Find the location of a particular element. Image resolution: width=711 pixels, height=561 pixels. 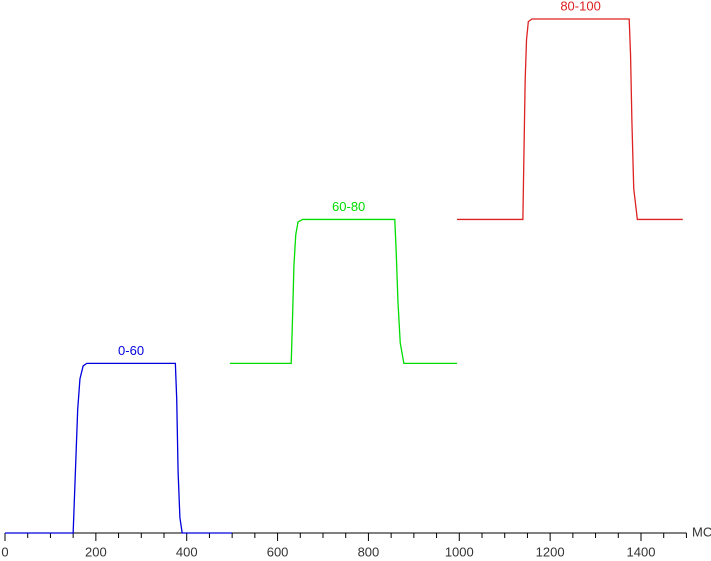

x-tick-label: 600 is located at coordinates (278, 551).